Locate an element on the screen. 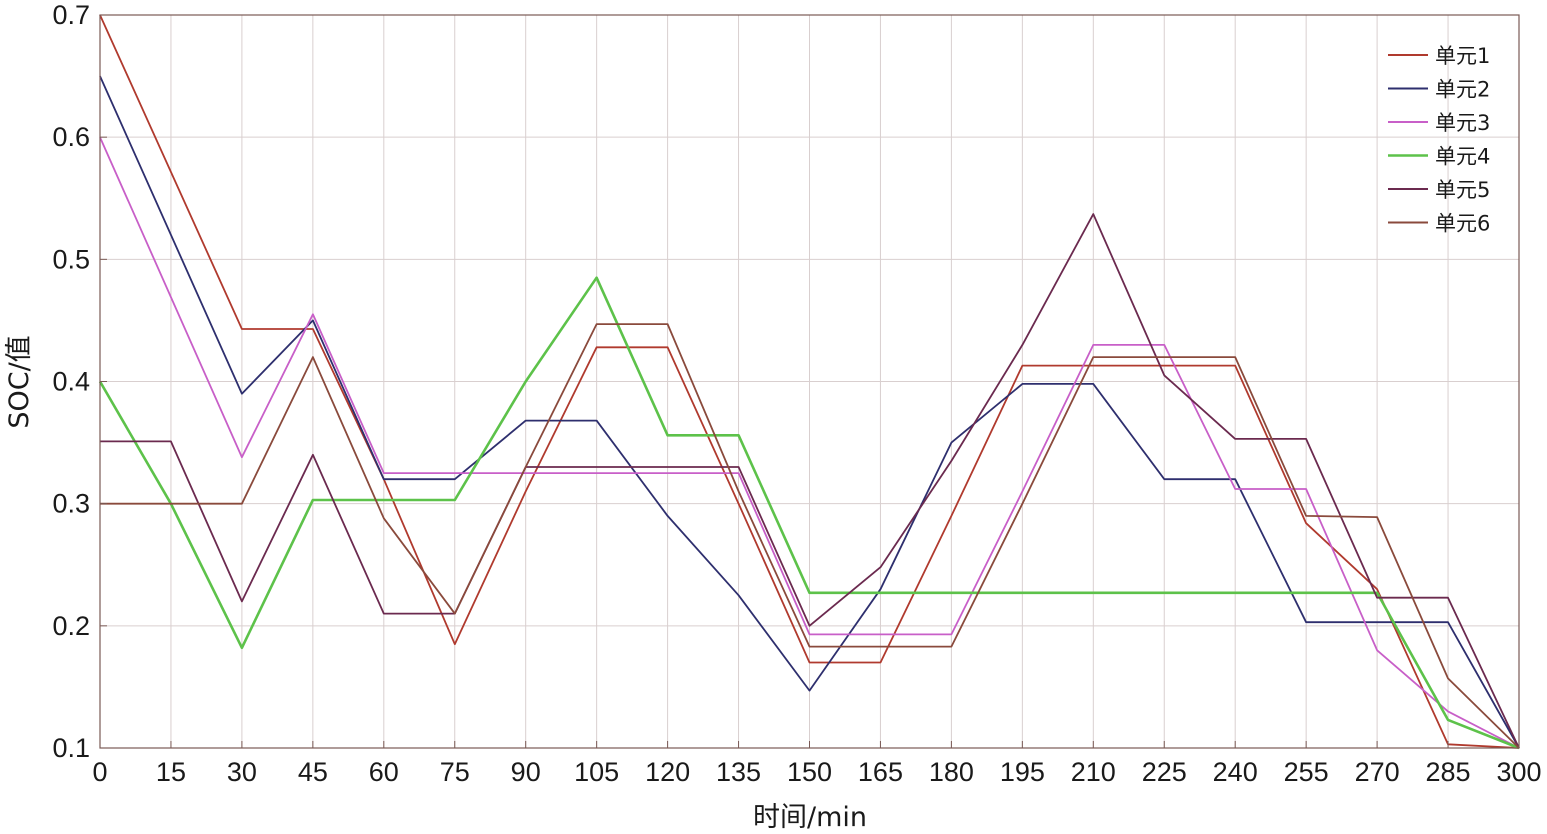 This screenshot has height=834, width=1547. y-tick-label: 0.1 is located at coordinates (71, 748).